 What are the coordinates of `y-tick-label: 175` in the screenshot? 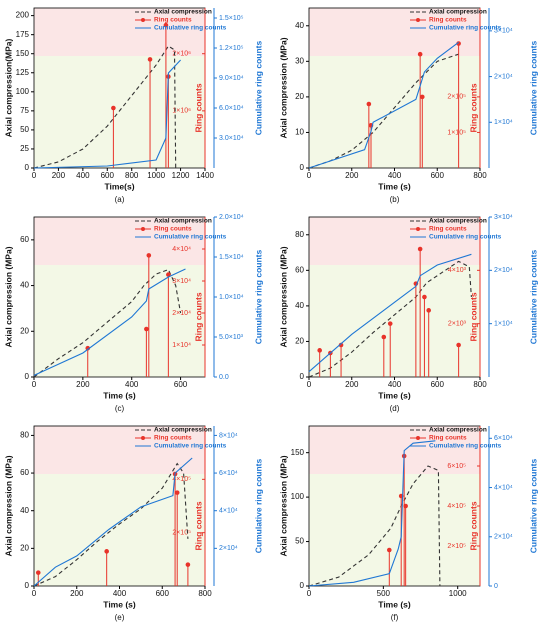 It's located at (23, 34).